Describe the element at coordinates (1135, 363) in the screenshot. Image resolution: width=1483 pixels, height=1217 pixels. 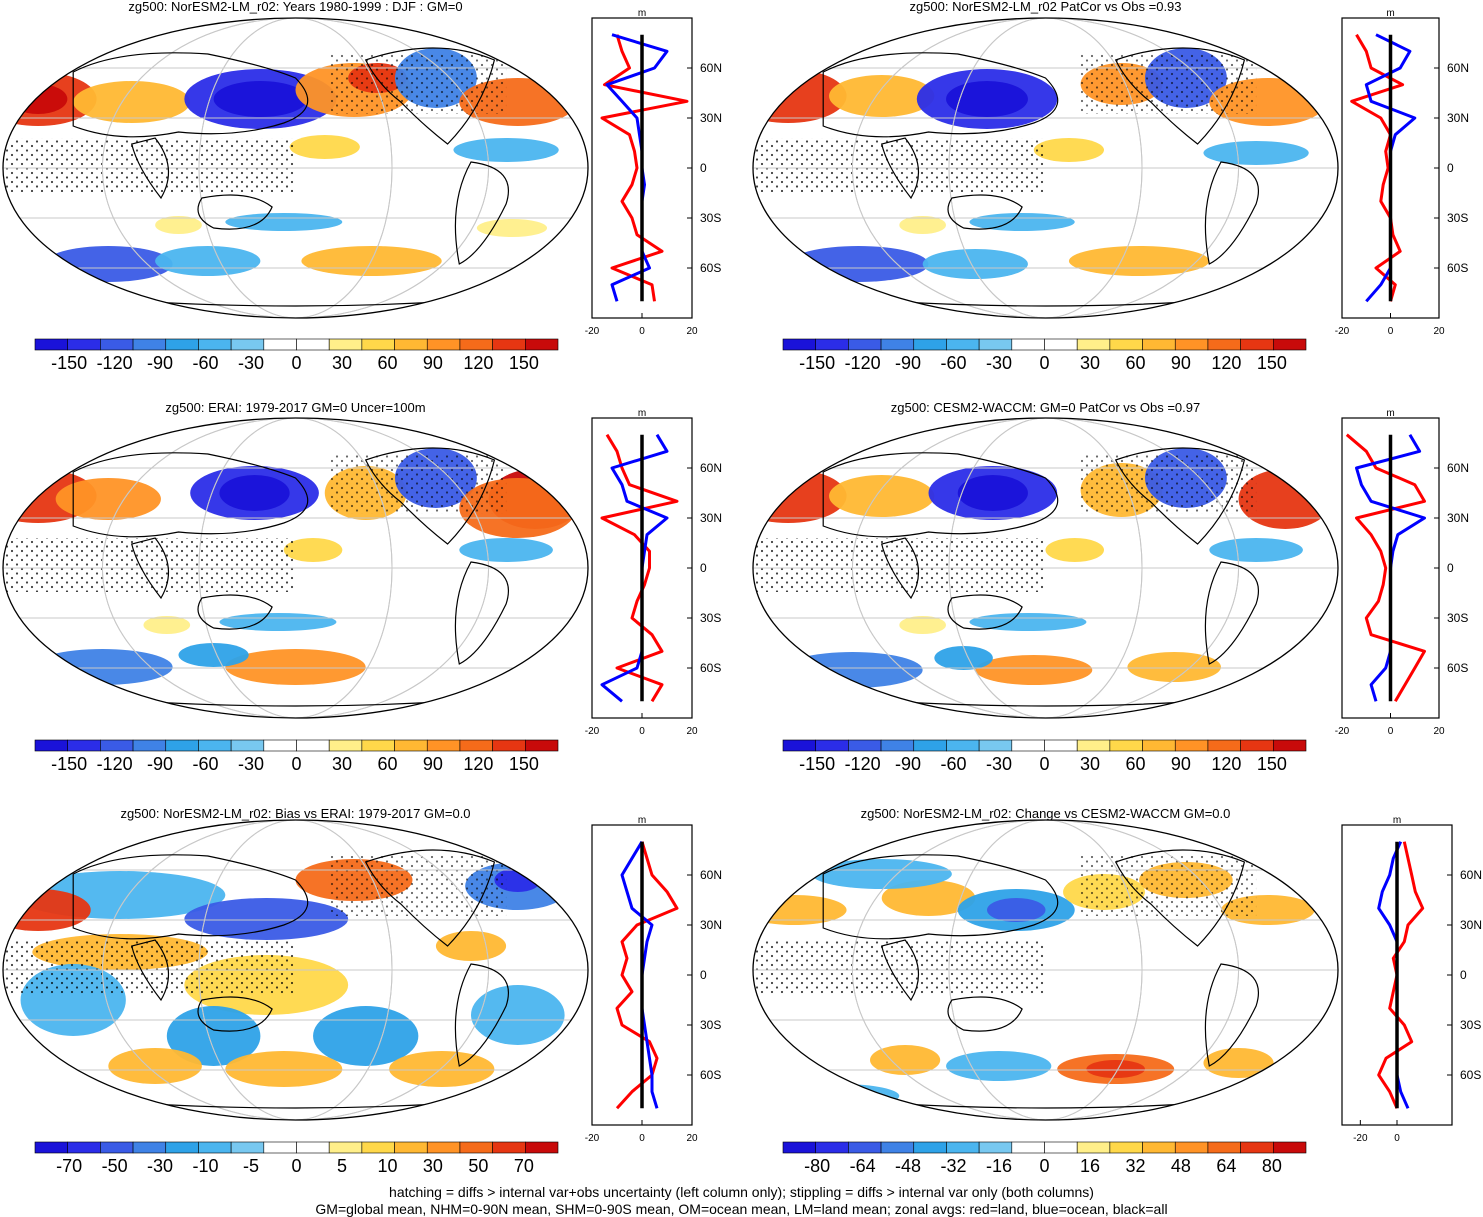
I see `colorbar-label: 60` at that location.